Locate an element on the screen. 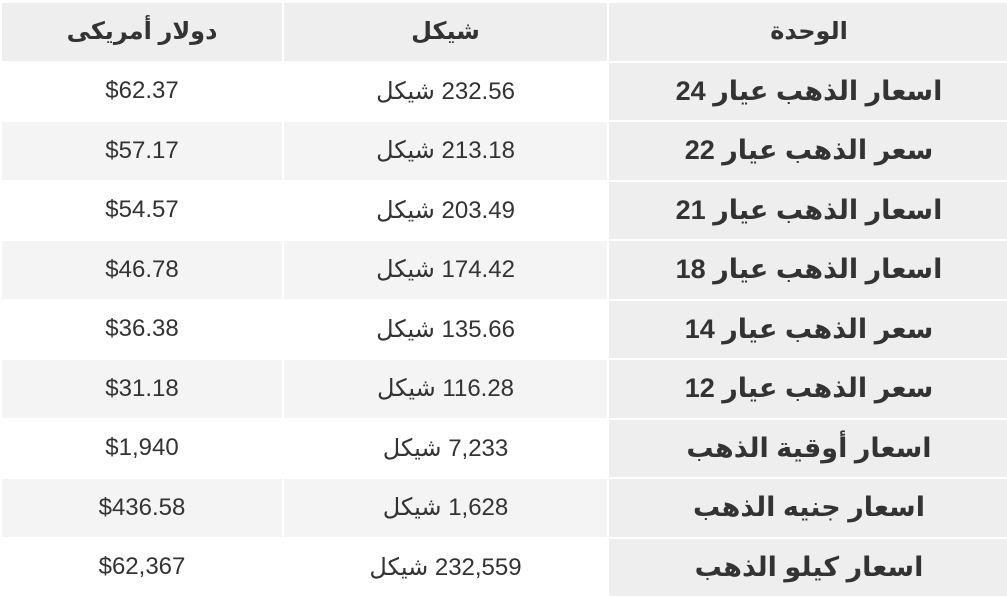 The image size is (1007, 598). table-row: اسعار الذهب عيار 24 232.56 شيكل $62.37 is located at coordinates (504, 91).